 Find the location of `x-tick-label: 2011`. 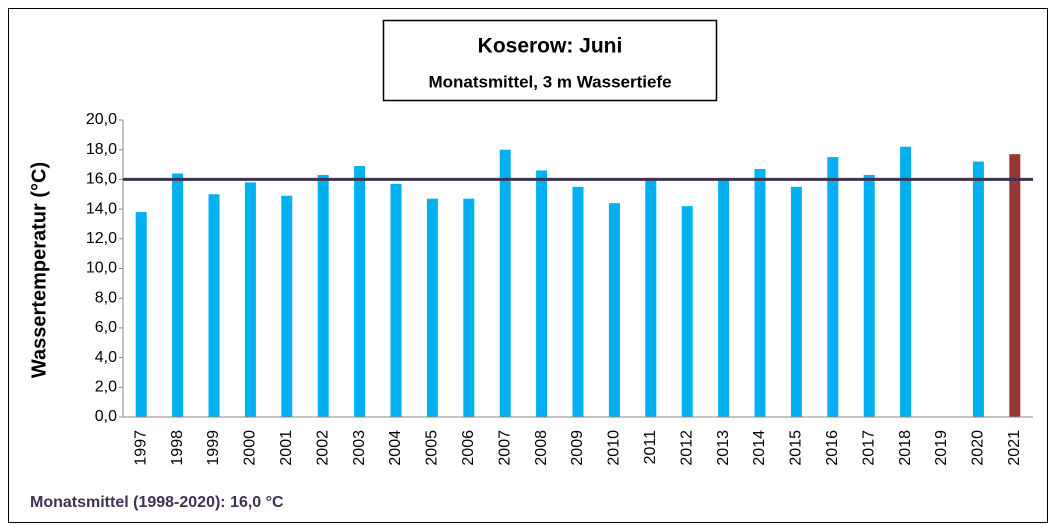

x-tick-label: 2011 is located at coordinates (650, 447).